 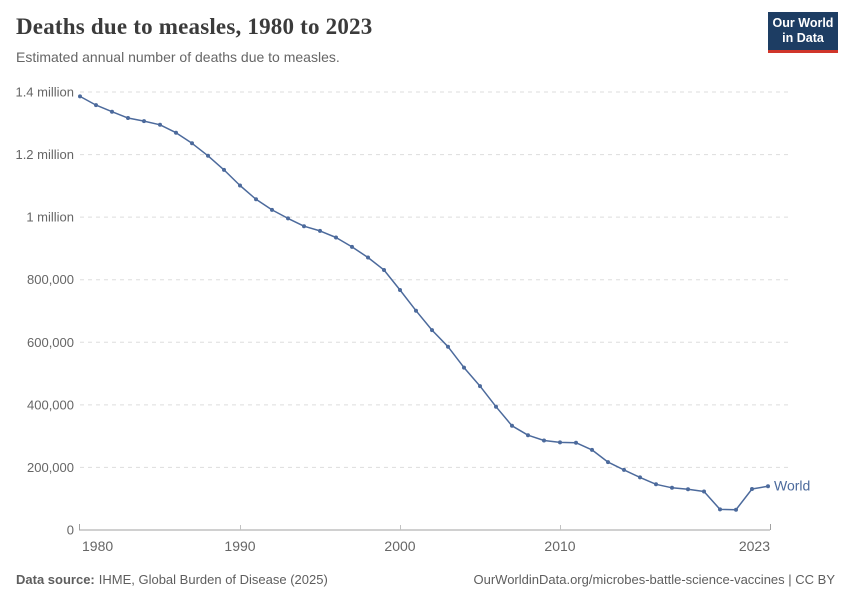 I want to click on data-source-label: Data source:, so click(x=55, y=579).